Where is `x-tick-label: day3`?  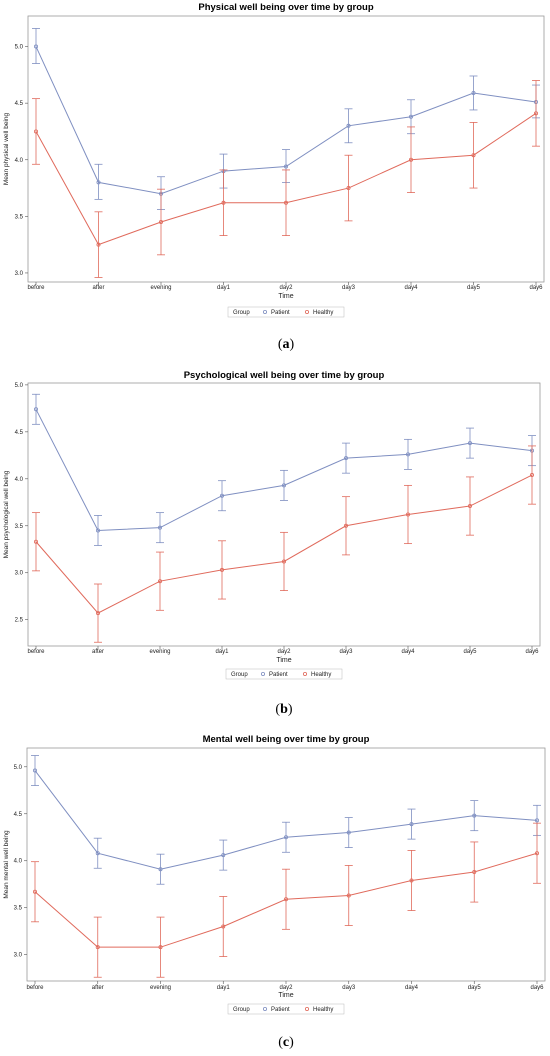
x-tick-label: day3 is located at coordinates (349, 288).